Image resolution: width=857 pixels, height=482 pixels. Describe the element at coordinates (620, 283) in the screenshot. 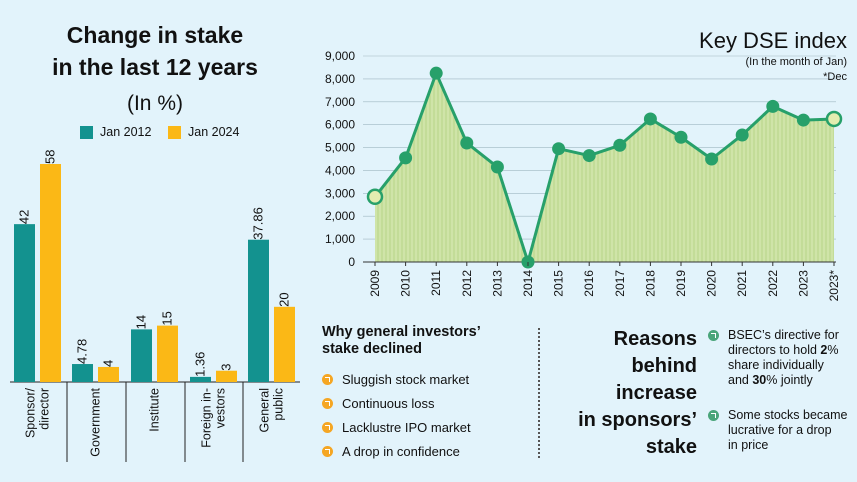

I see `x-tick-label: 2017` at that location.